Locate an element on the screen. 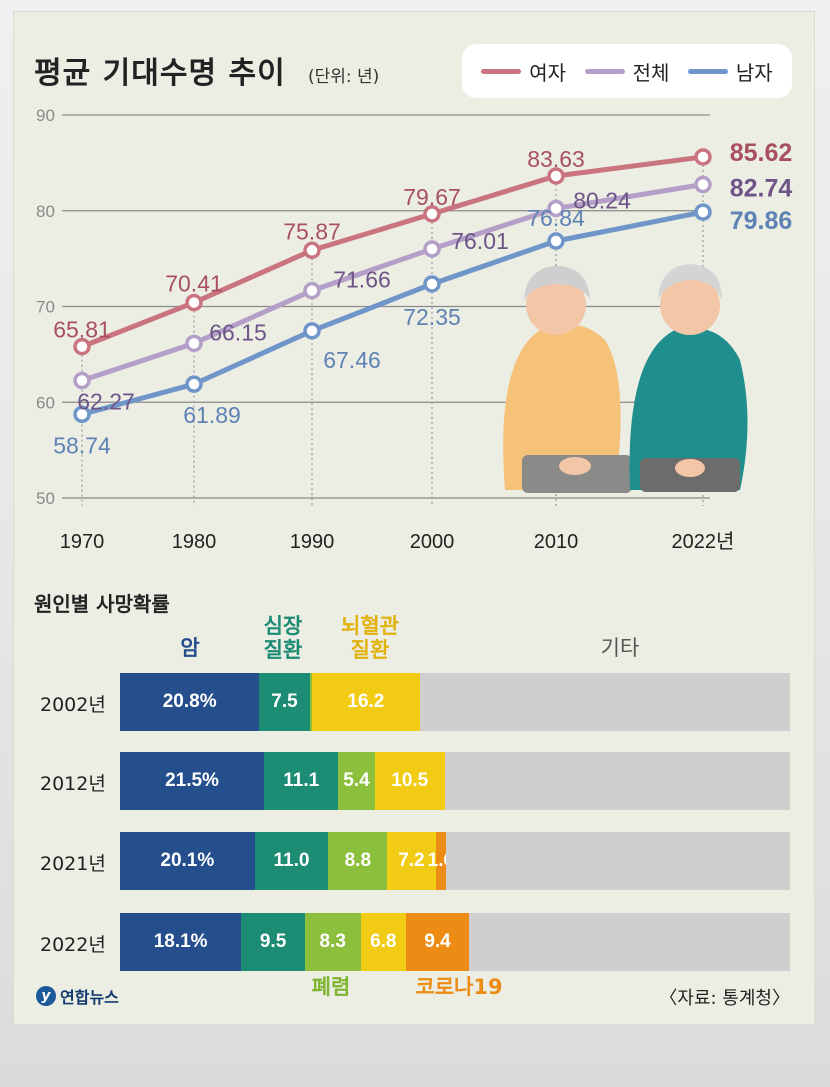 The width and height of the screenshot is (830, 1087). category-label-cerebro: 뇌혈관 질환 is located at coordinates (370, 638).